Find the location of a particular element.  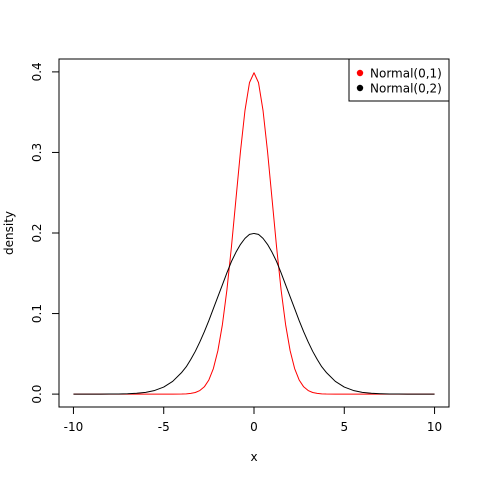

legend: Normal(0,1)Normal(0,2) is located at coordinates (399, 80).